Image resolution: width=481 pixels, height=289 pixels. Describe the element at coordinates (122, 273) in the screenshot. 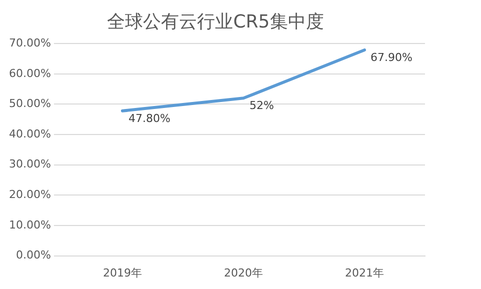

I see `x-tick-label: 2019年` at that location.